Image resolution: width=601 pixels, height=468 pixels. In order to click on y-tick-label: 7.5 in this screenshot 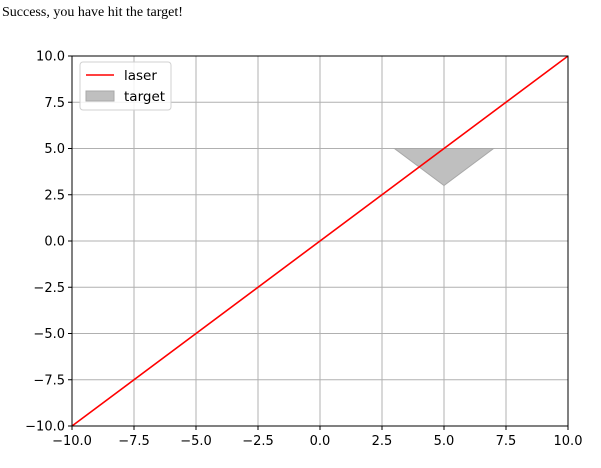, I will do `click(54, 103)`.